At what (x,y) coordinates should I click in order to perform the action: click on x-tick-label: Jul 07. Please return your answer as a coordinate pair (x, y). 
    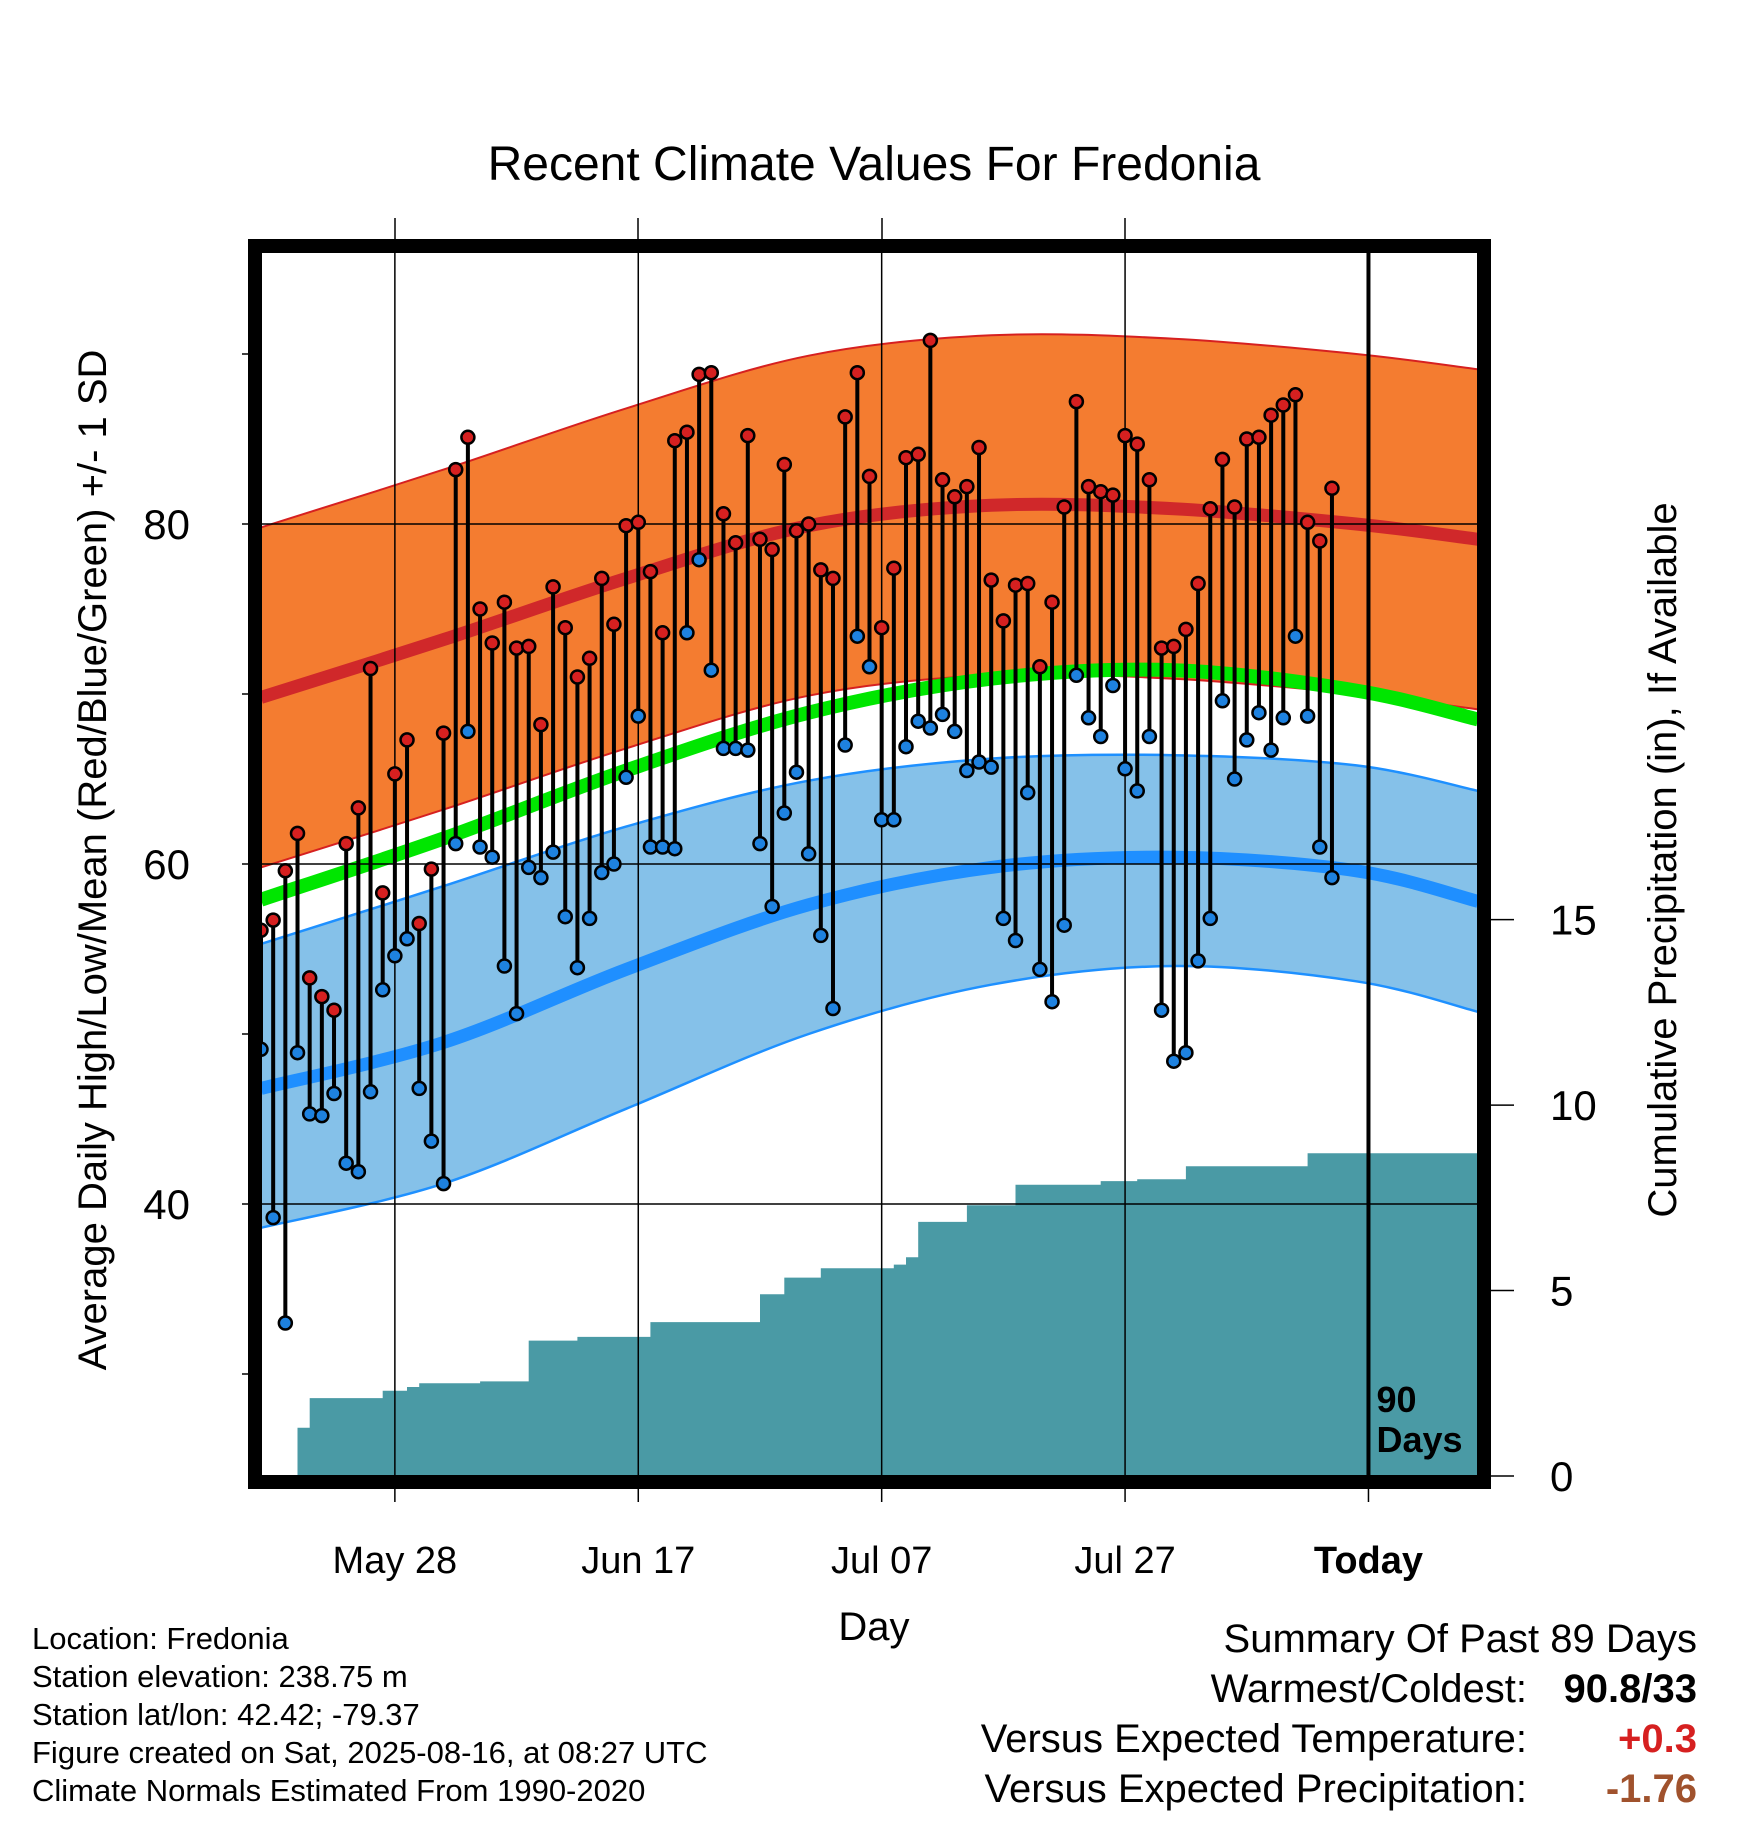
    Looking at the image, I should click on (881, 1561).